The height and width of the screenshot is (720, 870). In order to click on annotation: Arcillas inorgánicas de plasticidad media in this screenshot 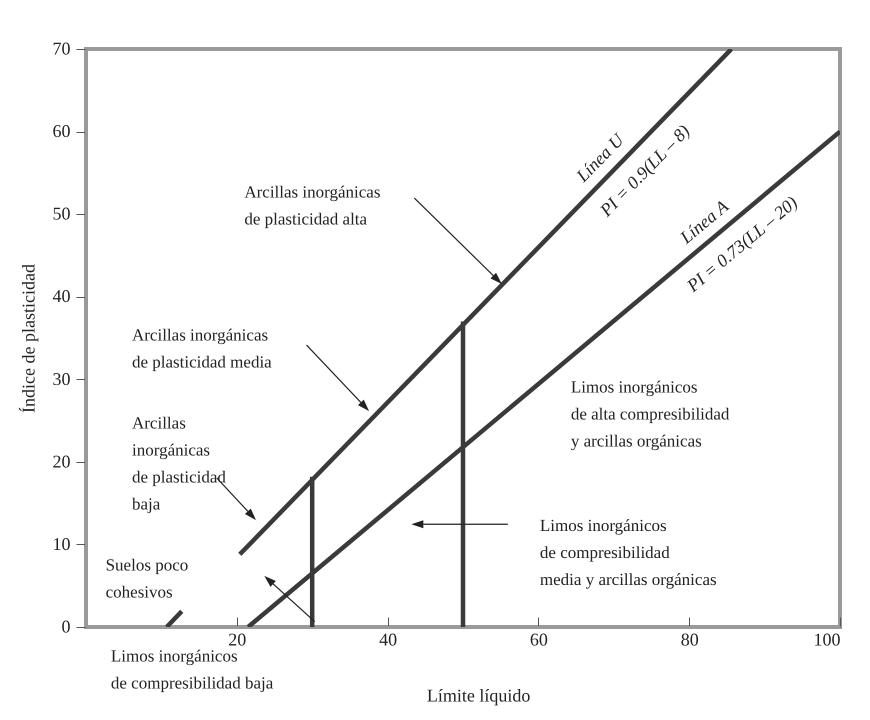, I will do `click(202, 348)`.